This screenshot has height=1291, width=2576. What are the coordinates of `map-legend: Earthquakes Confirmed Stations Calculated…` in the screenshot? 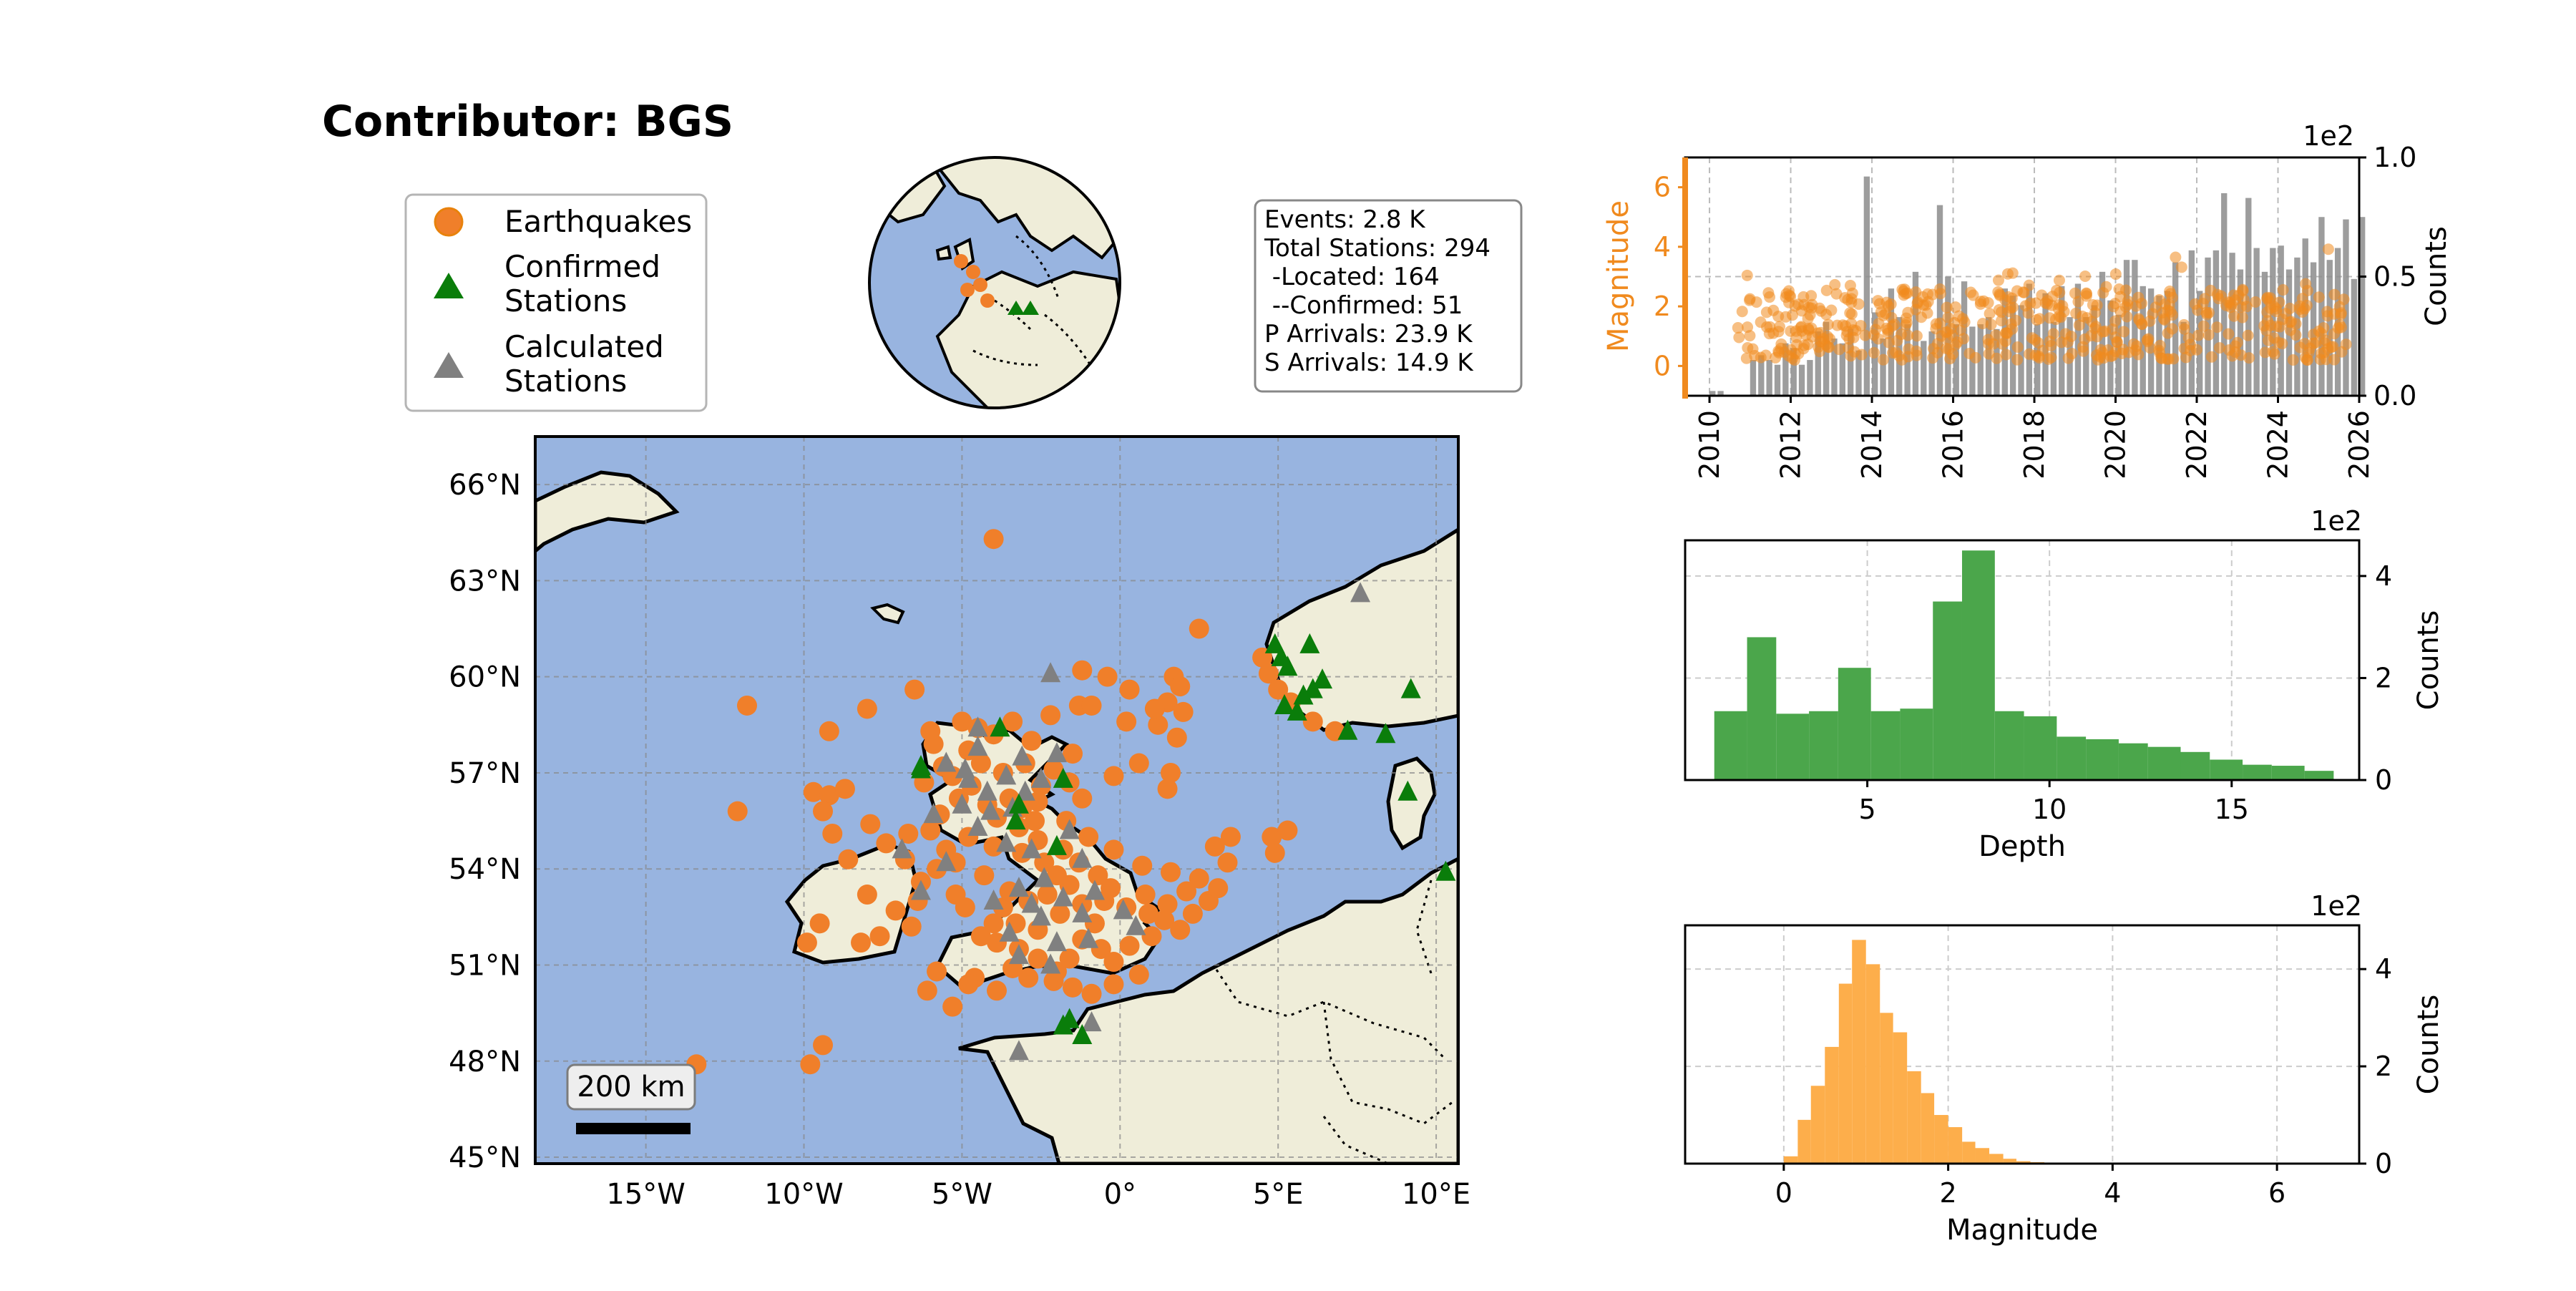 It's located at (556, 302).